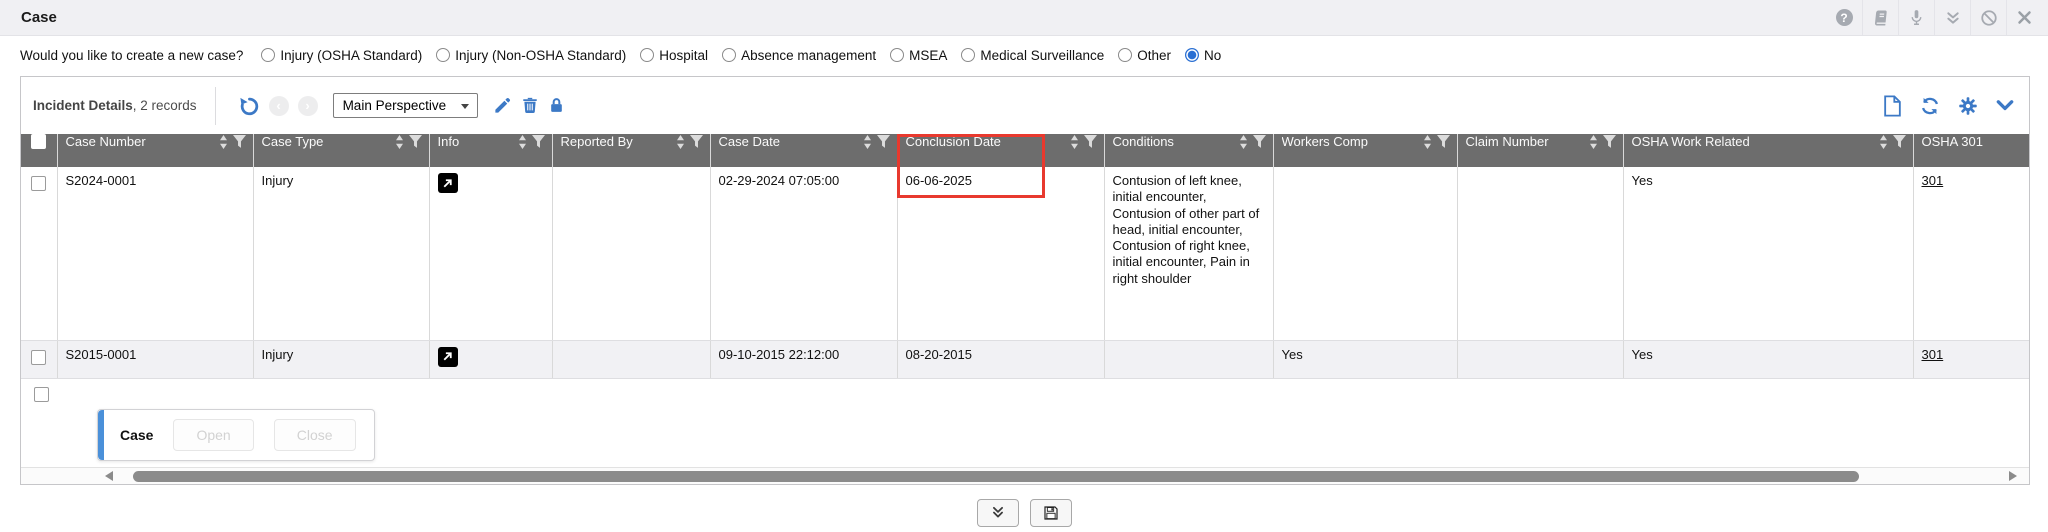  What do you see at coordinates (631, 359) in the screenshot?
I see `cell-reported-by` at bounding box center [631, 359].